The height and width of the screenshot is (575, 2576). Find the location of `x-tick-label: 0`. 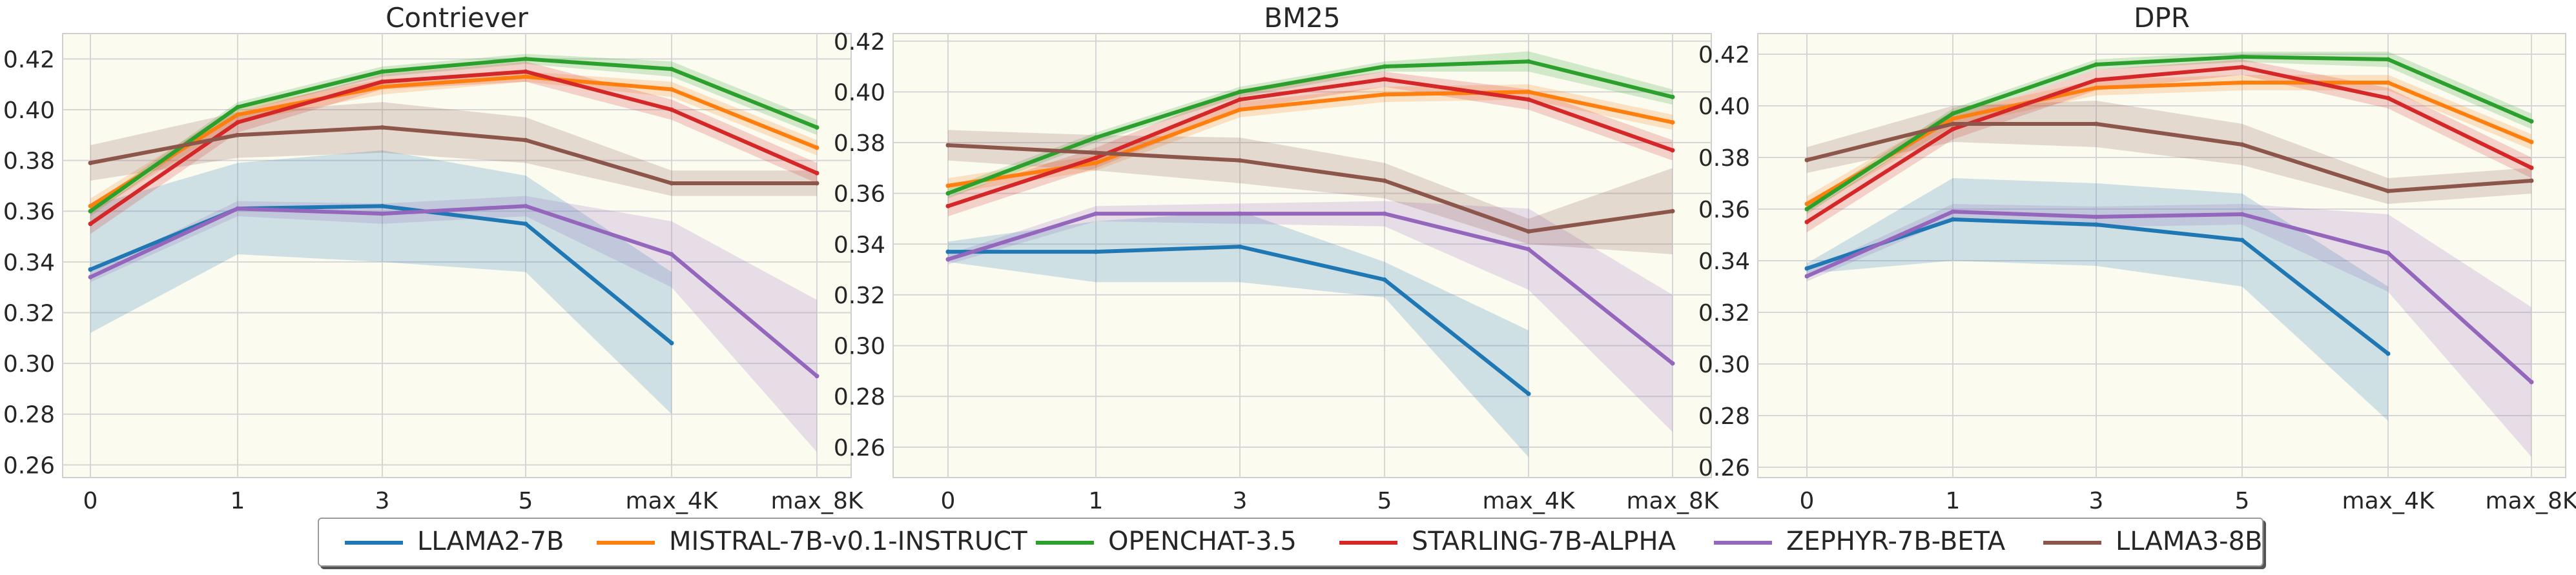

x-tick-label: 0 is located at coordinates (90, 501).